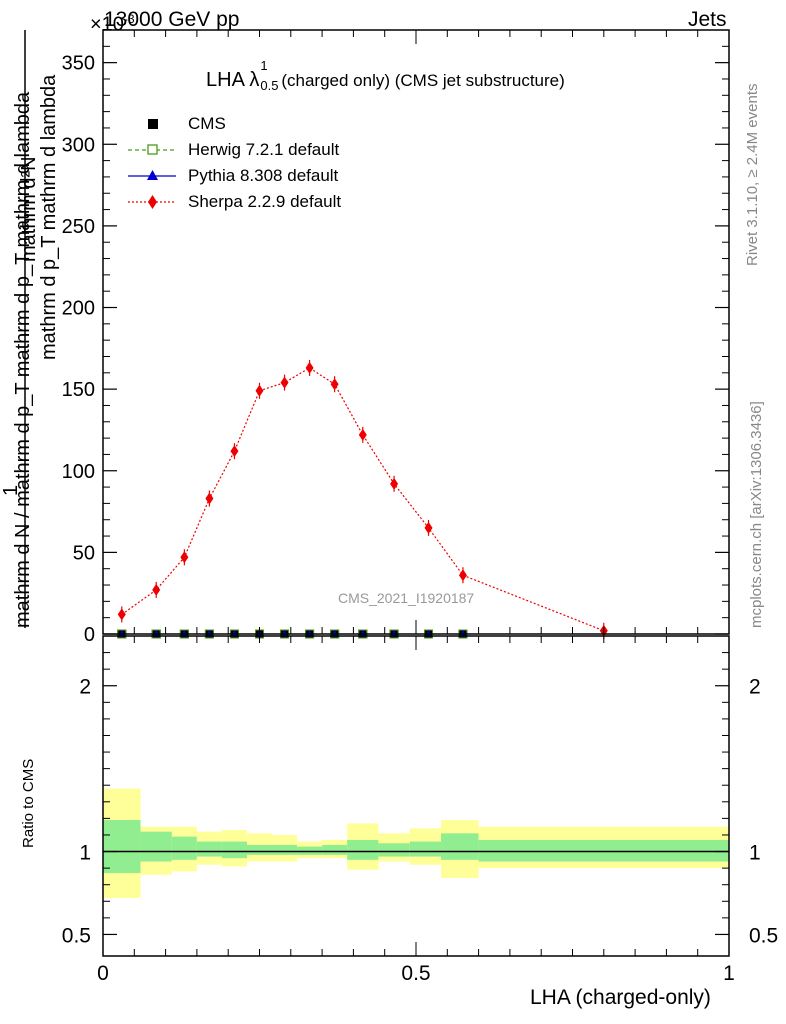 The height and width of the screenshot is (1024, 786). I want to click on rivet-label: Rivet 3.1.10, ≥ 2.4M events, so click(752, 175).